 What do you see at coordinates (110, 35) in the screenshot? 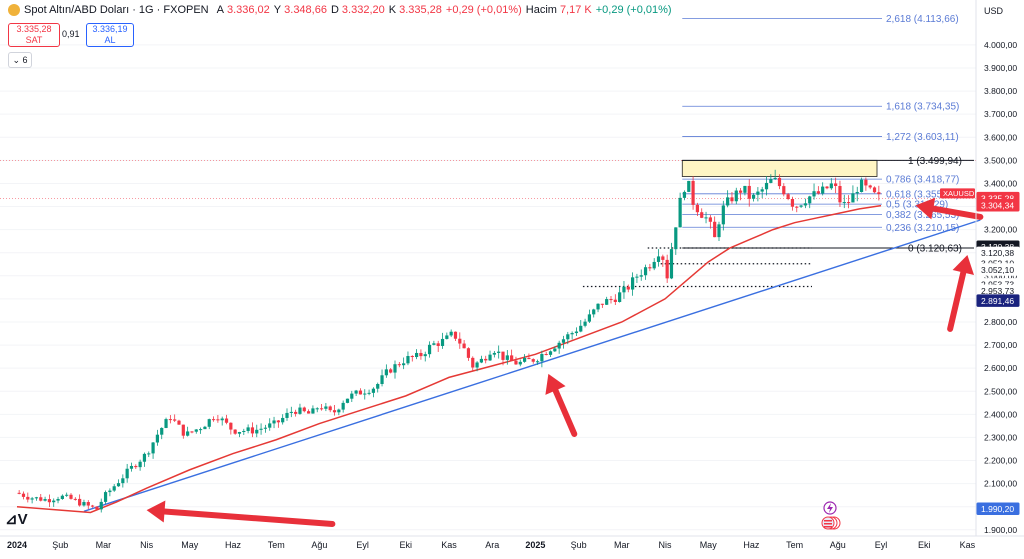
I see `buy-button: 3.336,19 AL` at bounding box center [110, 35].